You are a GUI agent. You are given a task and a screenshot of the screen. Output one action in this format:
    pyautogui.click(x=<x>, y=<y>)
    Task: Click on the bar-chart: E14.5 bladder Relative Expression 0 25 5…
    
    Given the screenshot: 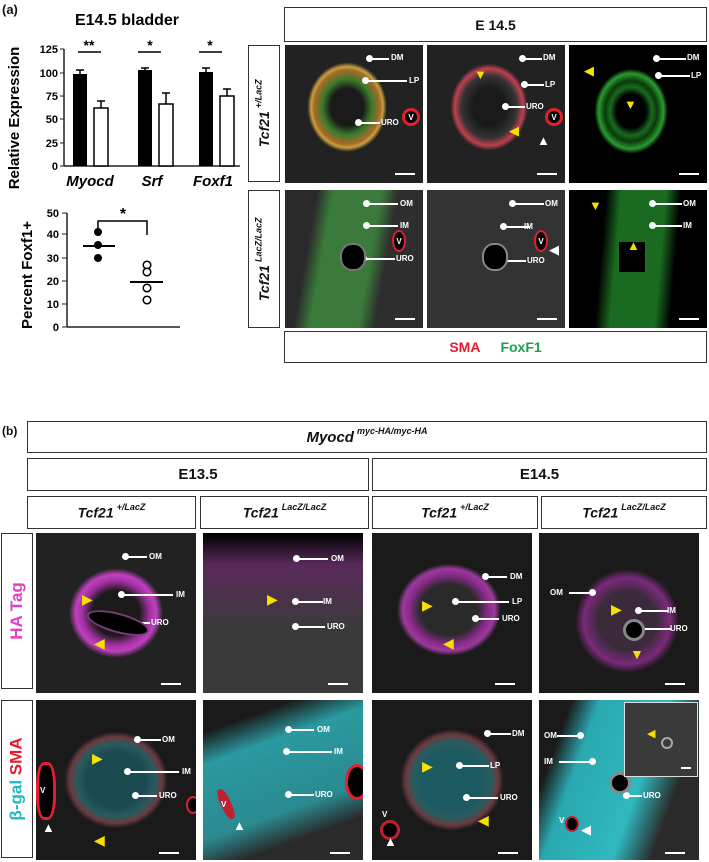 What is the action you would take?
    pyautogui.click(x=123, y=101)
    